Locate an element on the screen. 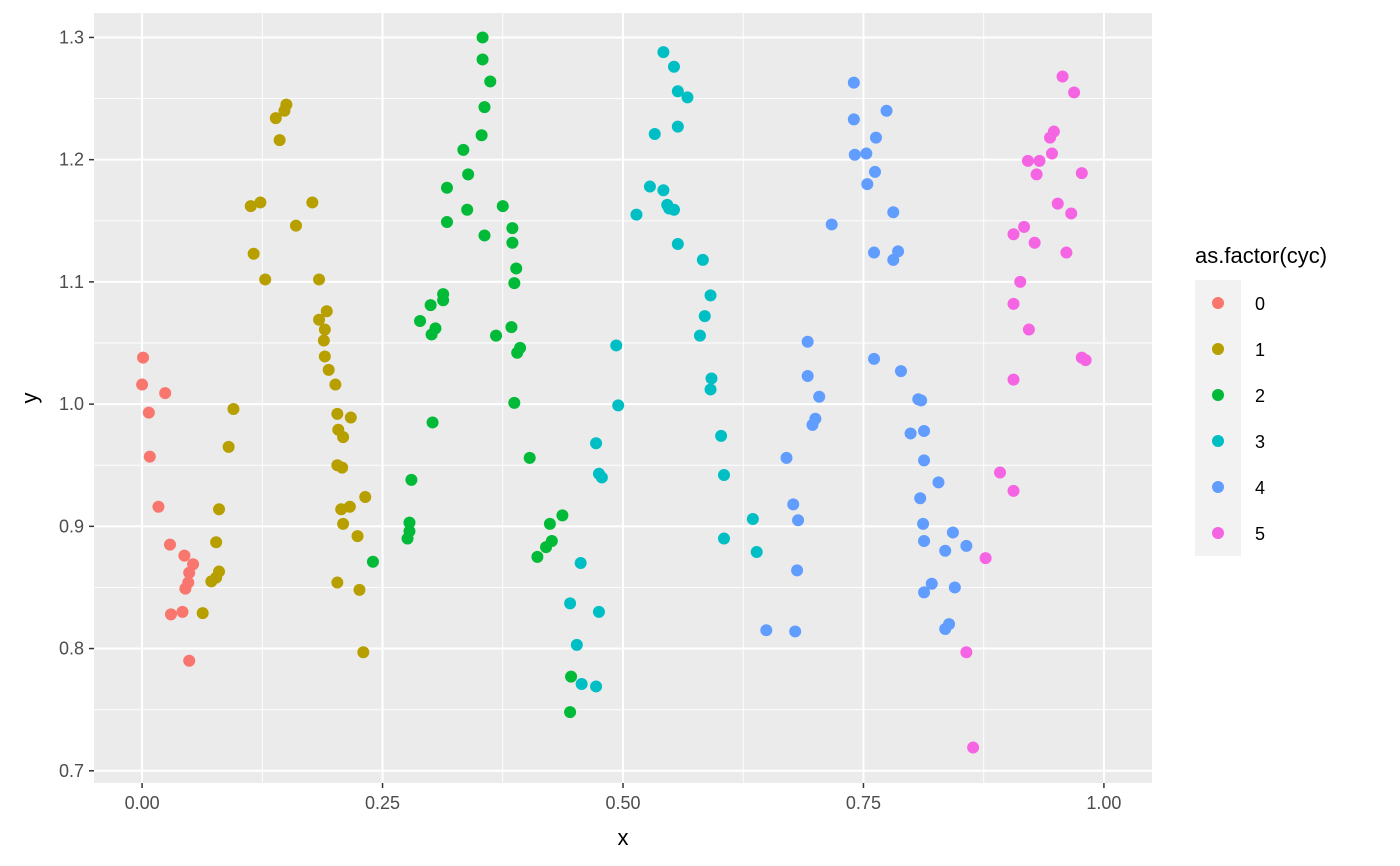  x-axis-title: x is located at coordinates (623, 837).